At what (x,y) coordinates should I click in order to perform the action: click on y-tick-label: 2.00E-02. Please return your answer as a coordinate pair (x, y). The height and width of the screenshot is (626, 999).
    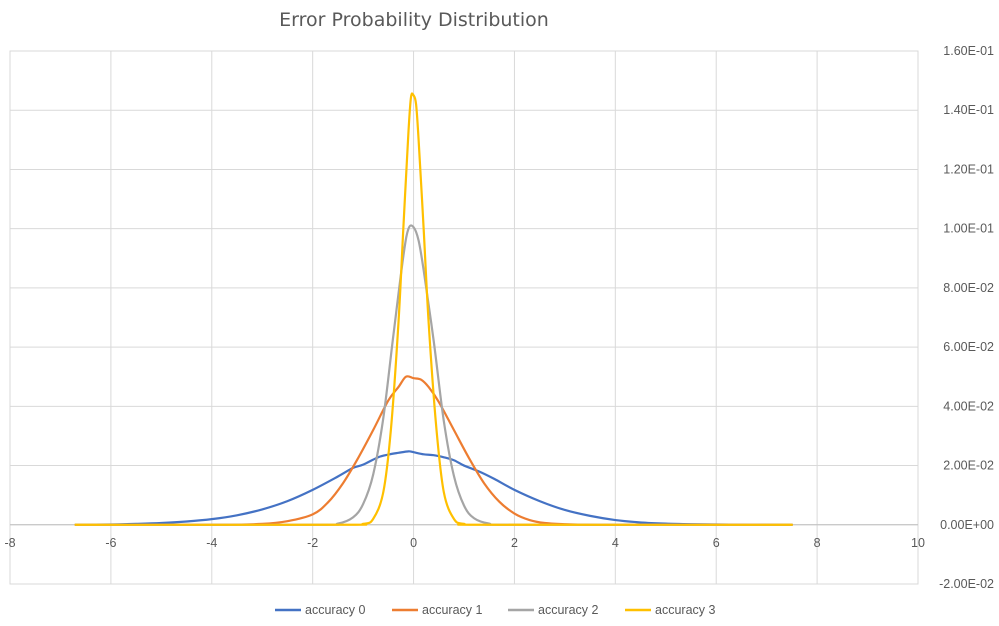
    Looking at the image, I should click on (968, 466).